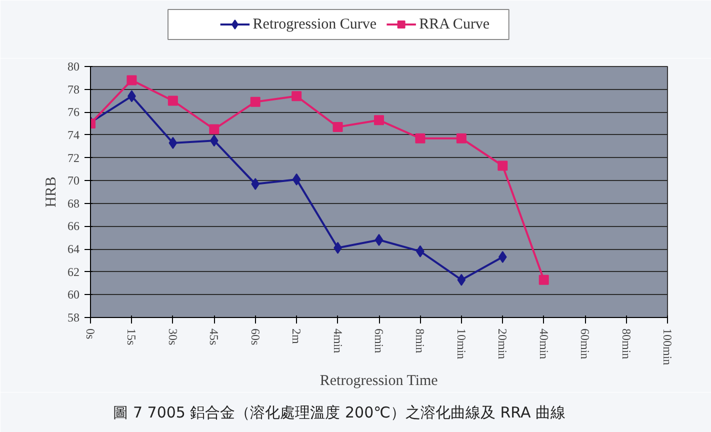 The width and height of the screenshot is (711, 432). What do you see at coordinates (379, 341) in the screenshot?
I see `x-tick-label: 6min` at bounding box center [379, 341].